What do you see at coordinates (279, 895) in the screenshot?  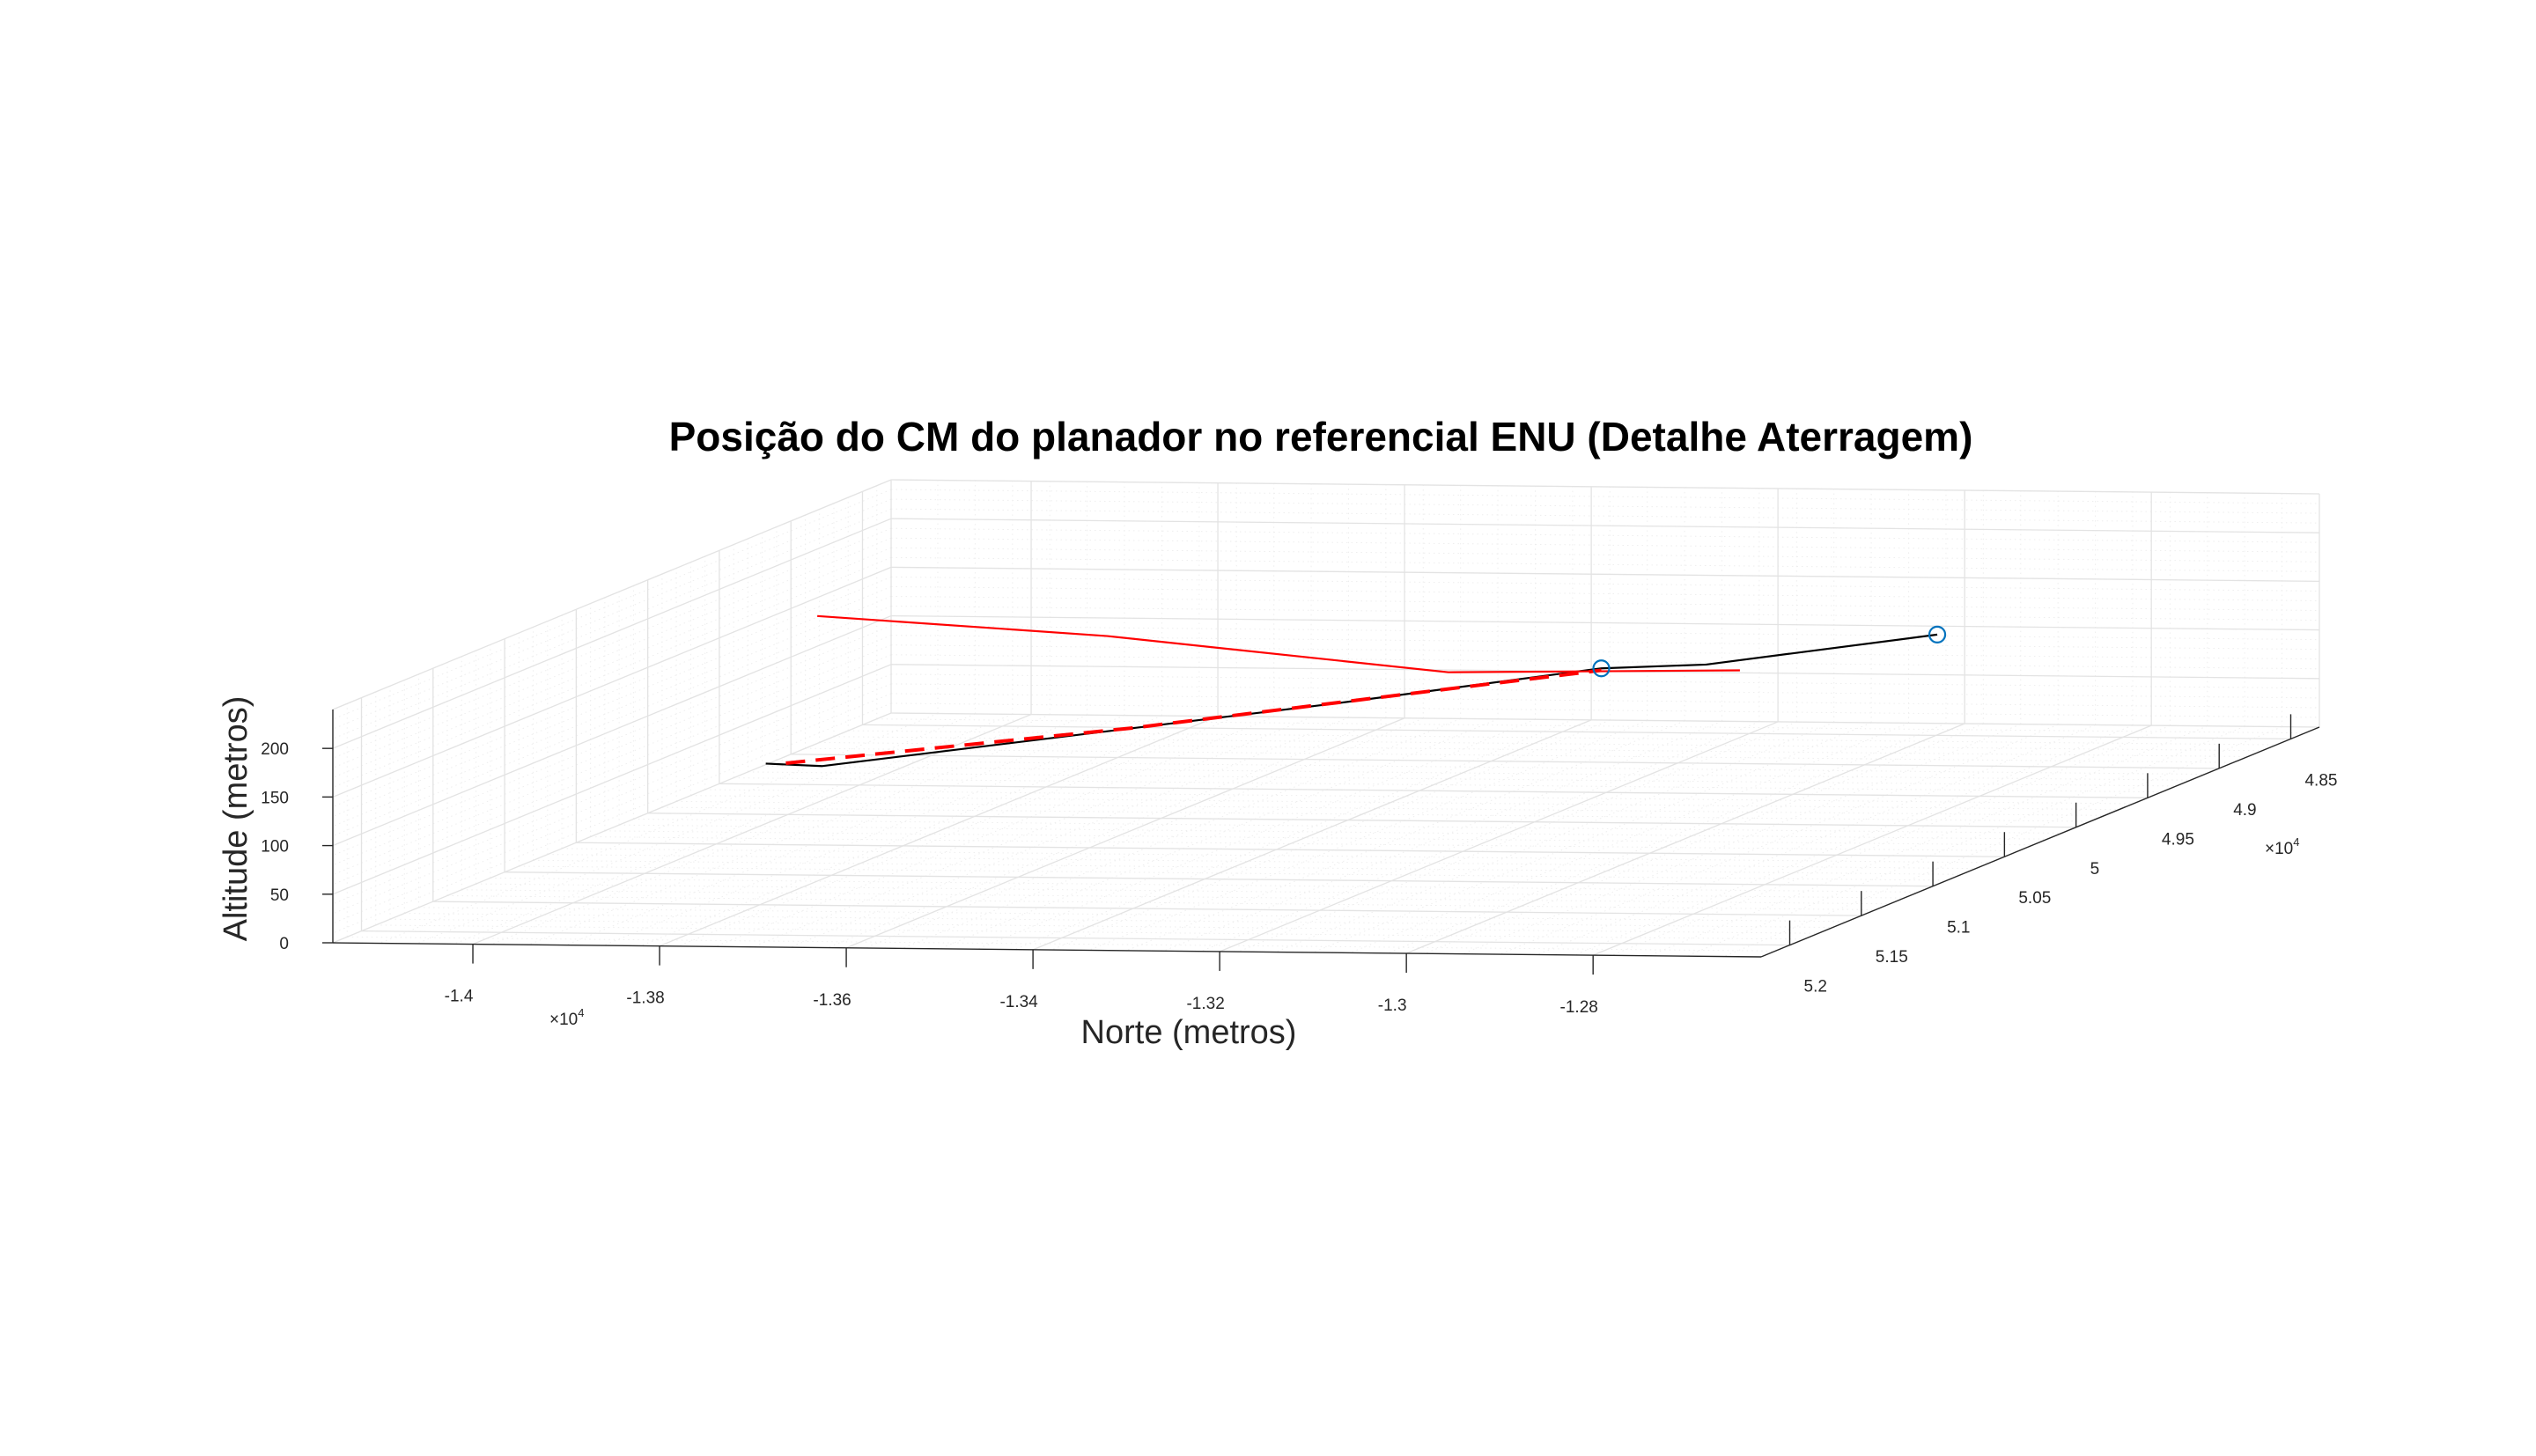 I see `z-tick-label: 50` at bounding box center [279, 895].